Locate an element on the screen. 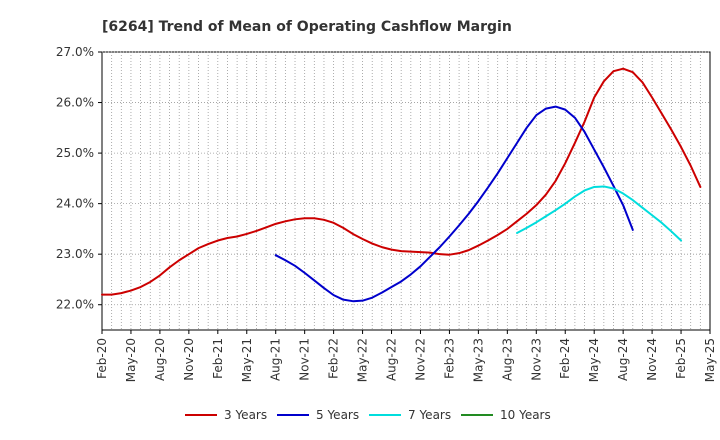 This screenshot has width=720, height=440. legend-label: 5 Years is located at coordinates (337, 415).